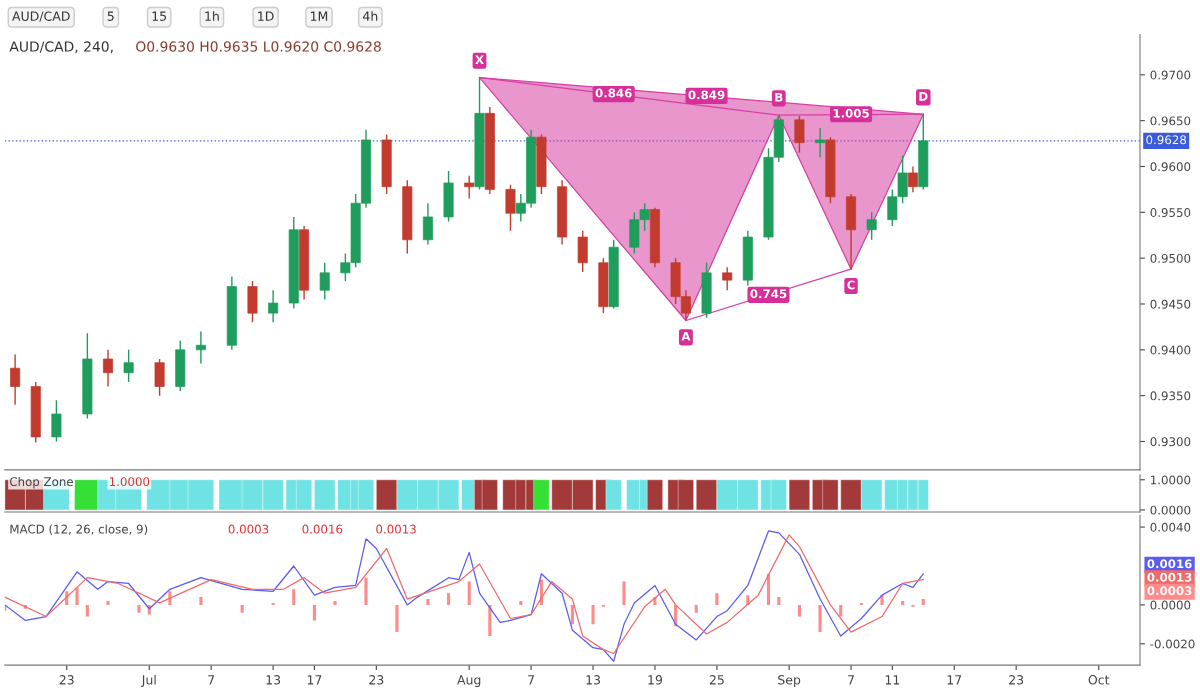 This screenshot has height=690, width=1200. Describe the element at coordinates (322, 529) in the screenshot. I see `annotation: 0.0016` at that location.